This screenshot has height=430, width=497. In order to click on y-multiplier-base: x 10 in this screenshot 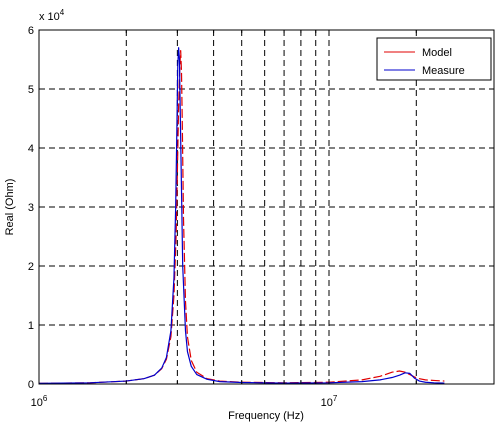, I will do `click(49, 17)`.